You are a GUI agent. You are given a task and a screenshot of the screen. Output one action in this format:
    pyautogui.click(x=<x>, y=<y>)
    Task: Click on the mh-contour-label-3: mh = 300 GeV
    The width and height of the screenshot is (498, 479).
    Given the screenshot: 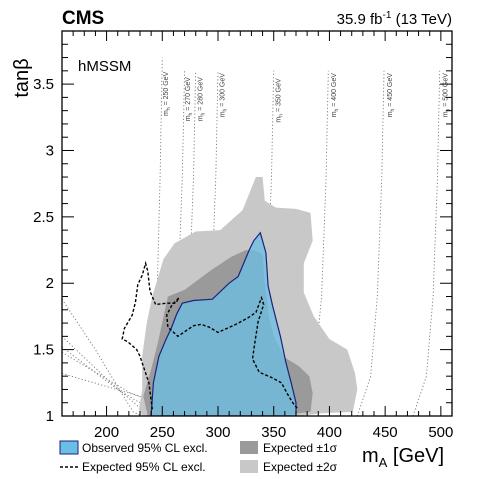 What is the action you would take?
    pyautogui.click(x=224, y=95)
    